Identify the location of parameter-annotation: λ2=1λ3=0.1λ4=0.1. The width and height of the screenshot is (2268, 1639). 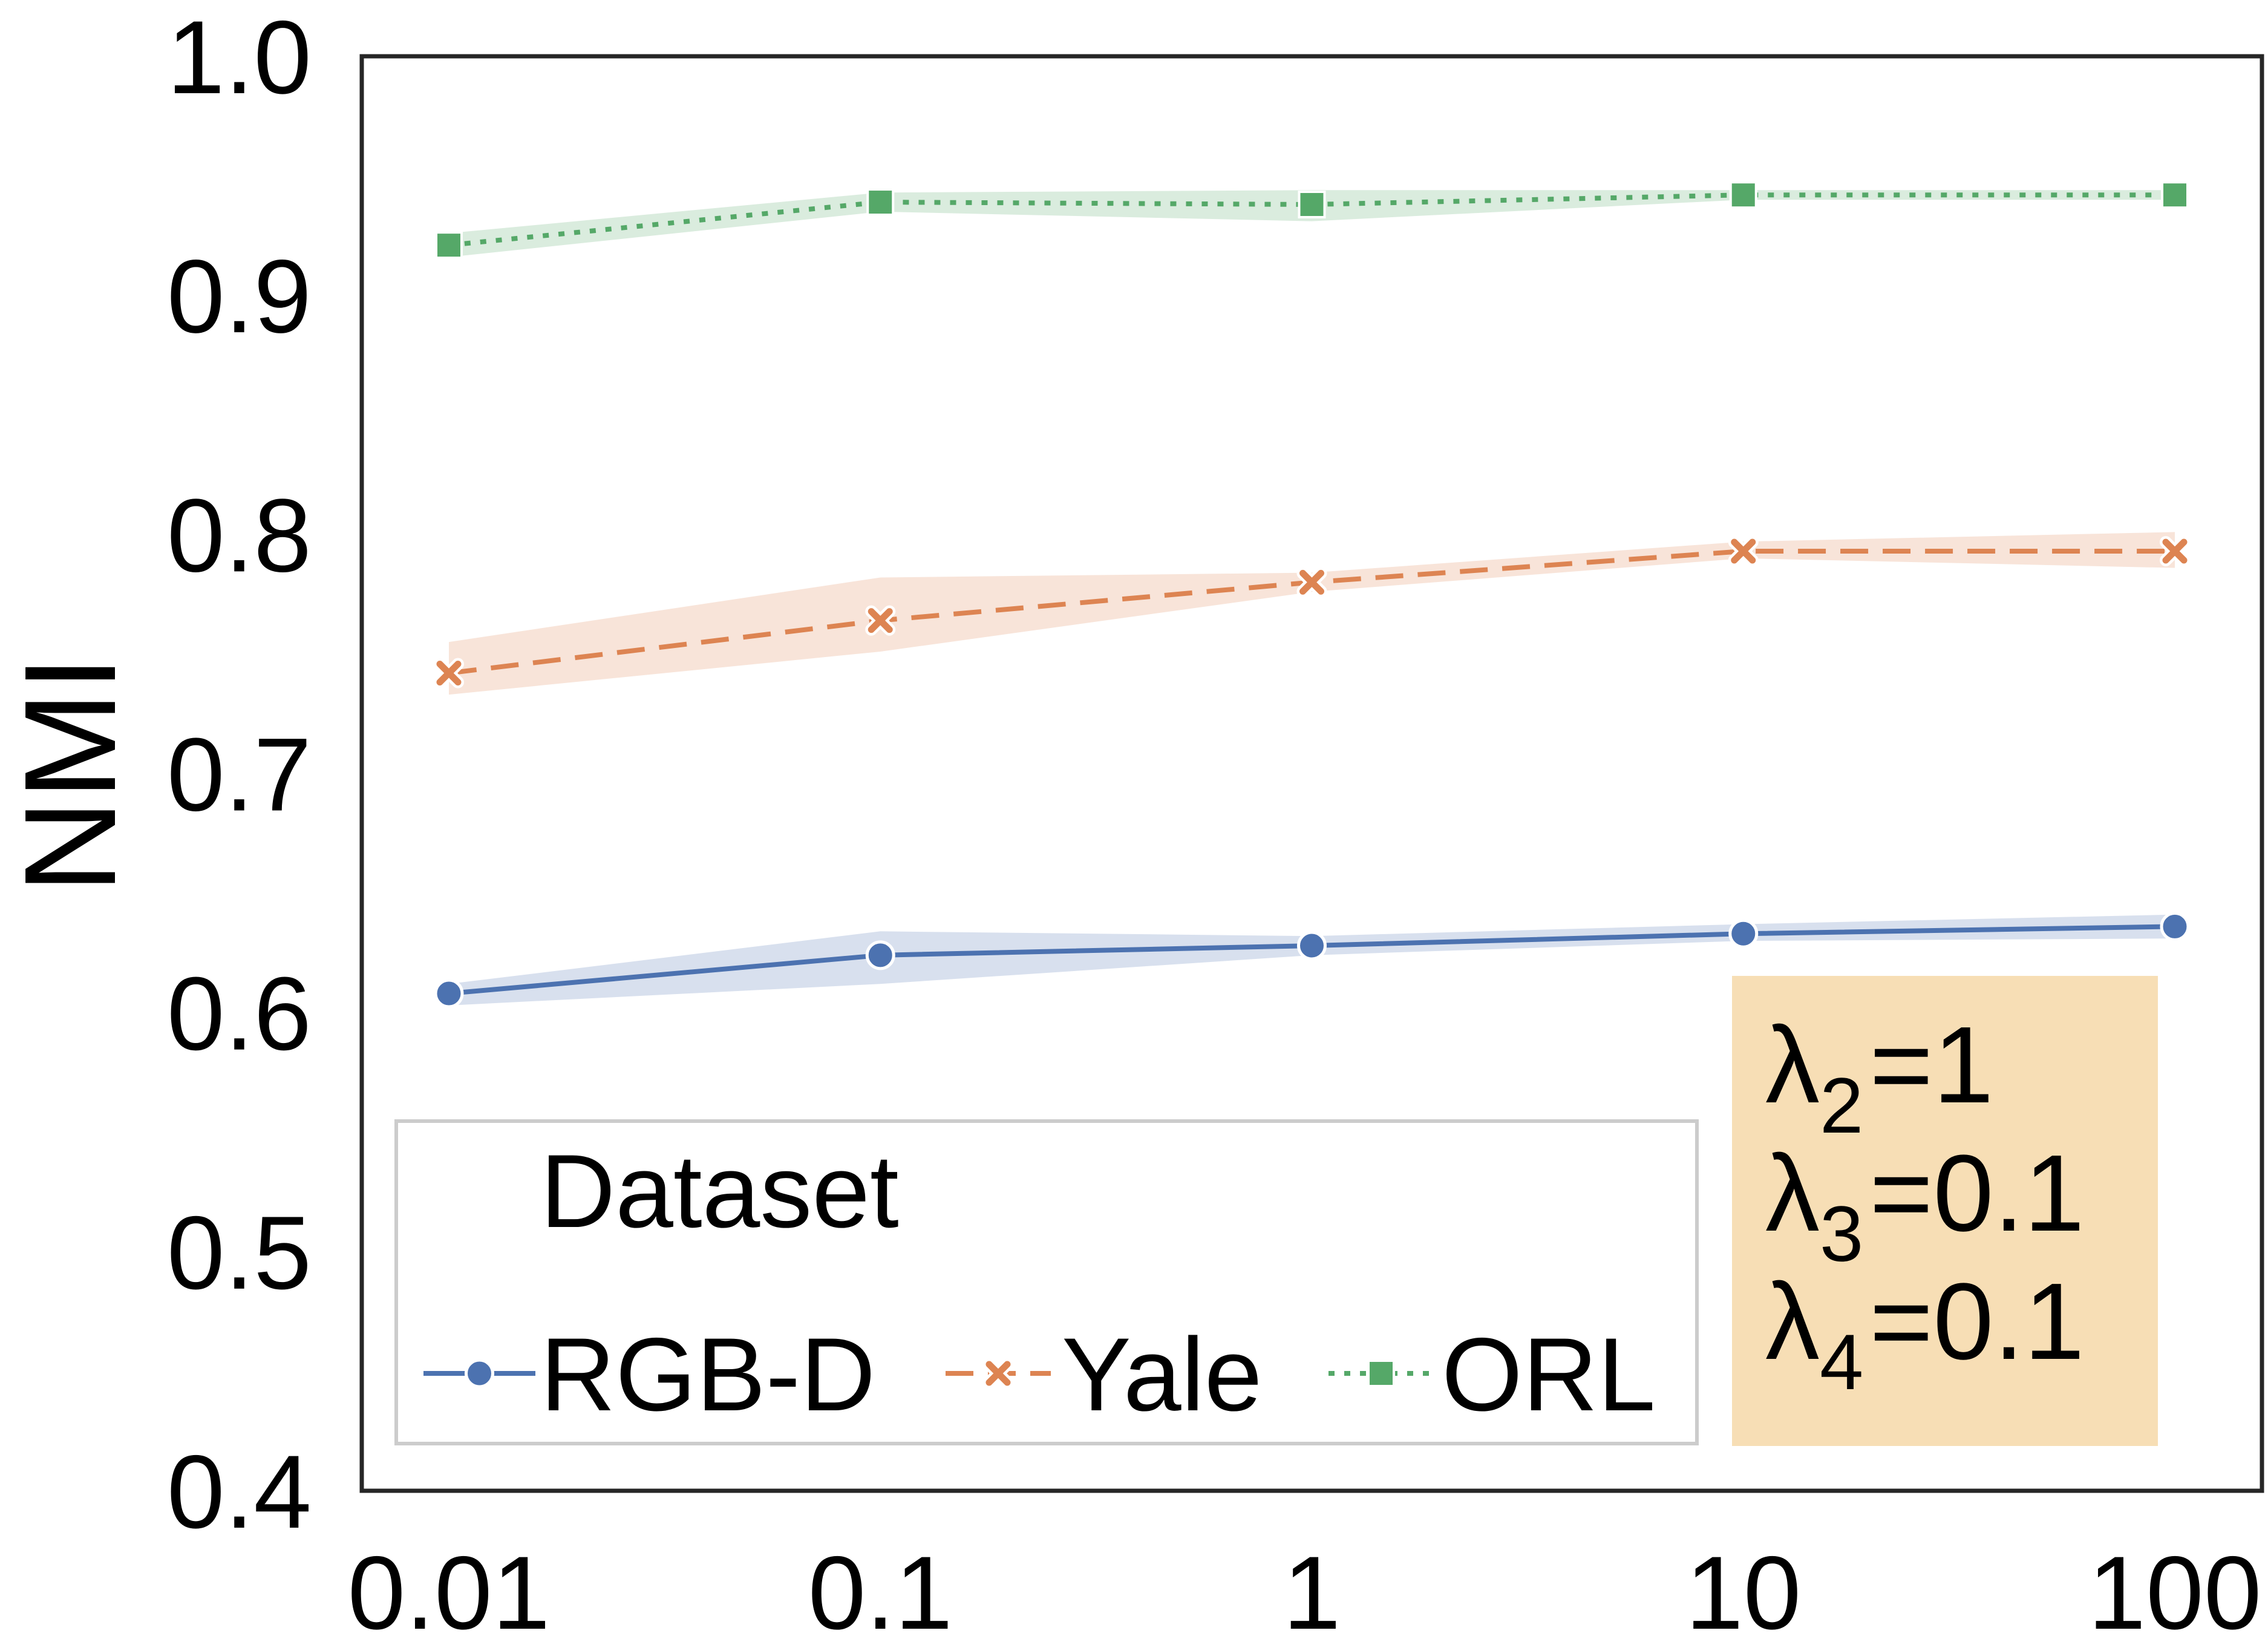
(1945, 1211).